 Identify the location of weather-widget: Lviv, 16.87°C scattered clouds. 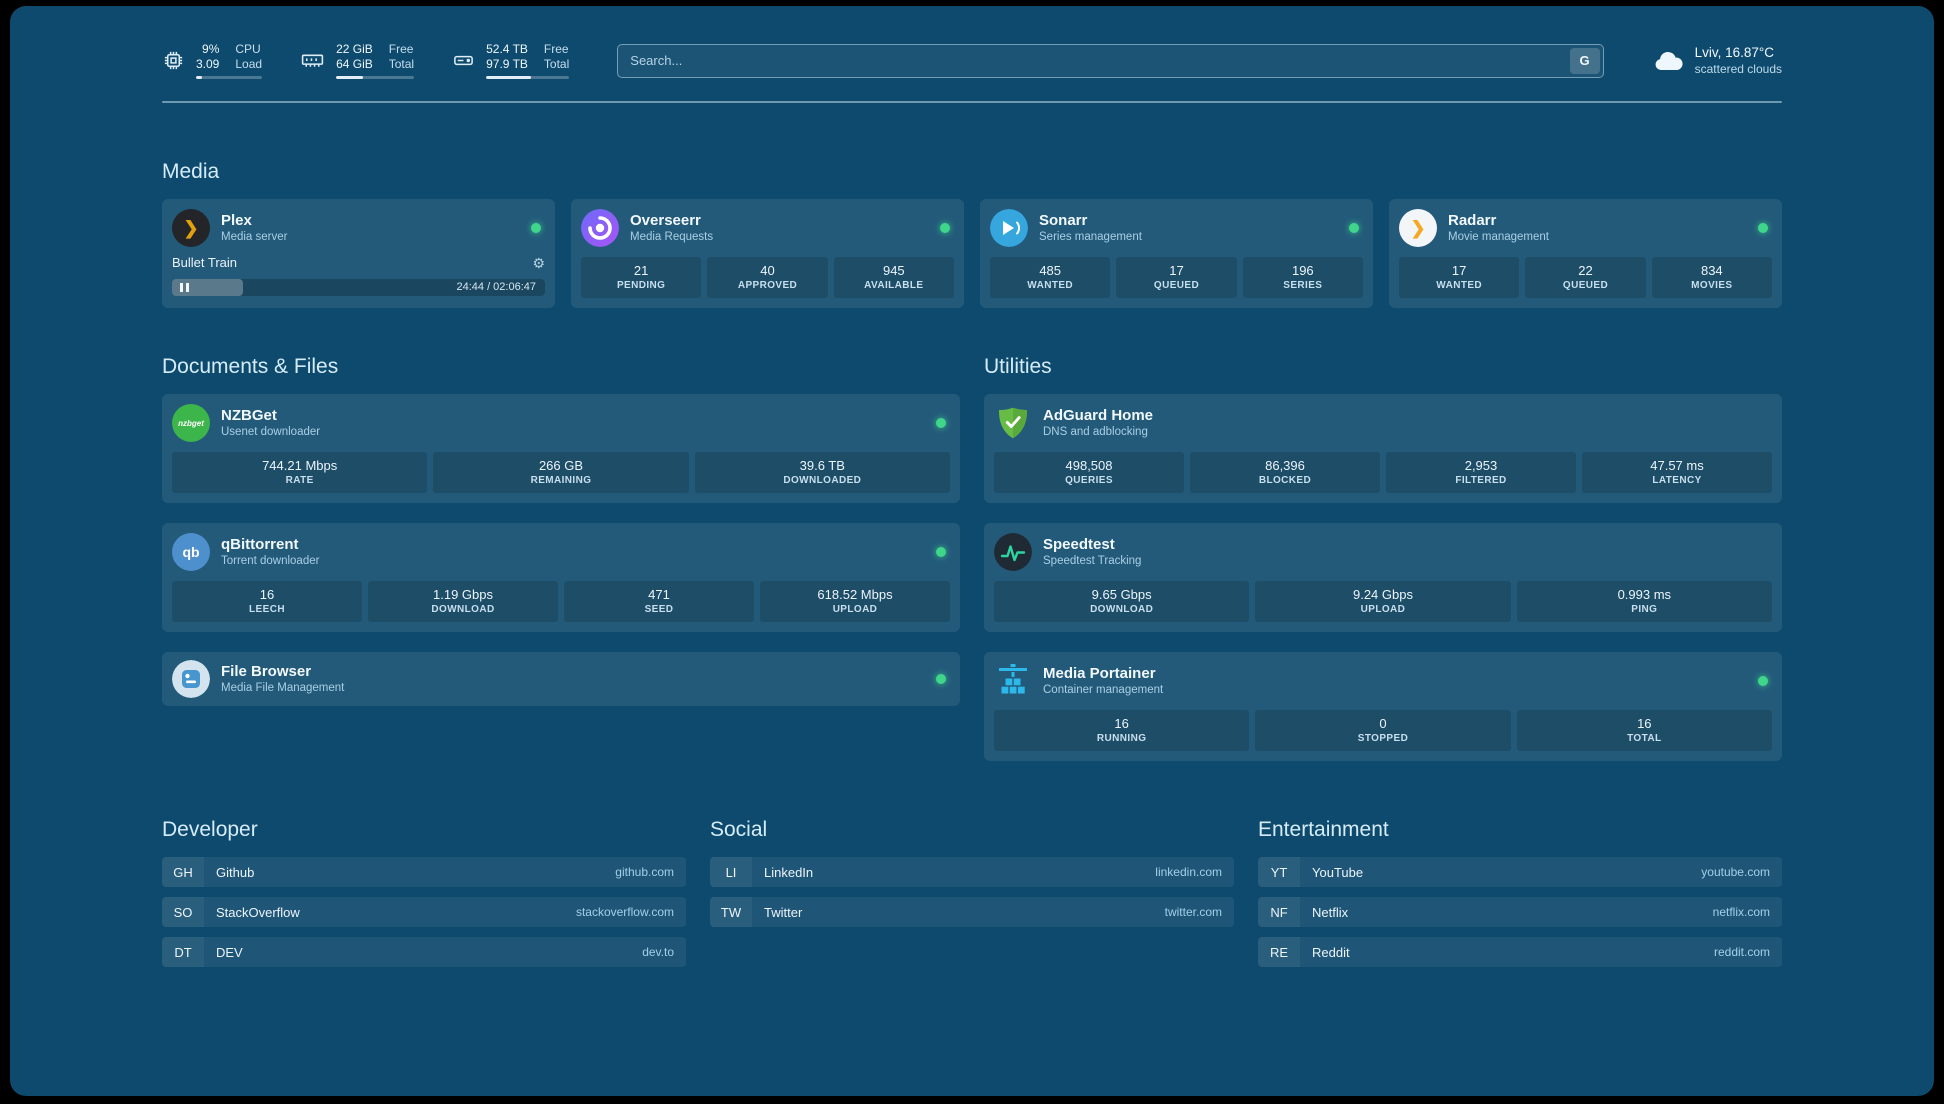
(1717, 61).